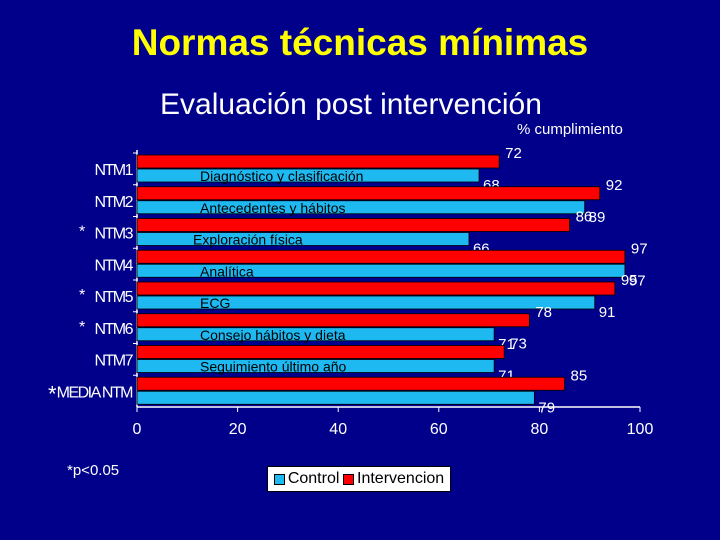 This screenshot has height=540, width=720. What do you see at coordinates (540, 429) in the screenshot?
I see `x-tick-label-80: 80` at bounding box center [540, 429].